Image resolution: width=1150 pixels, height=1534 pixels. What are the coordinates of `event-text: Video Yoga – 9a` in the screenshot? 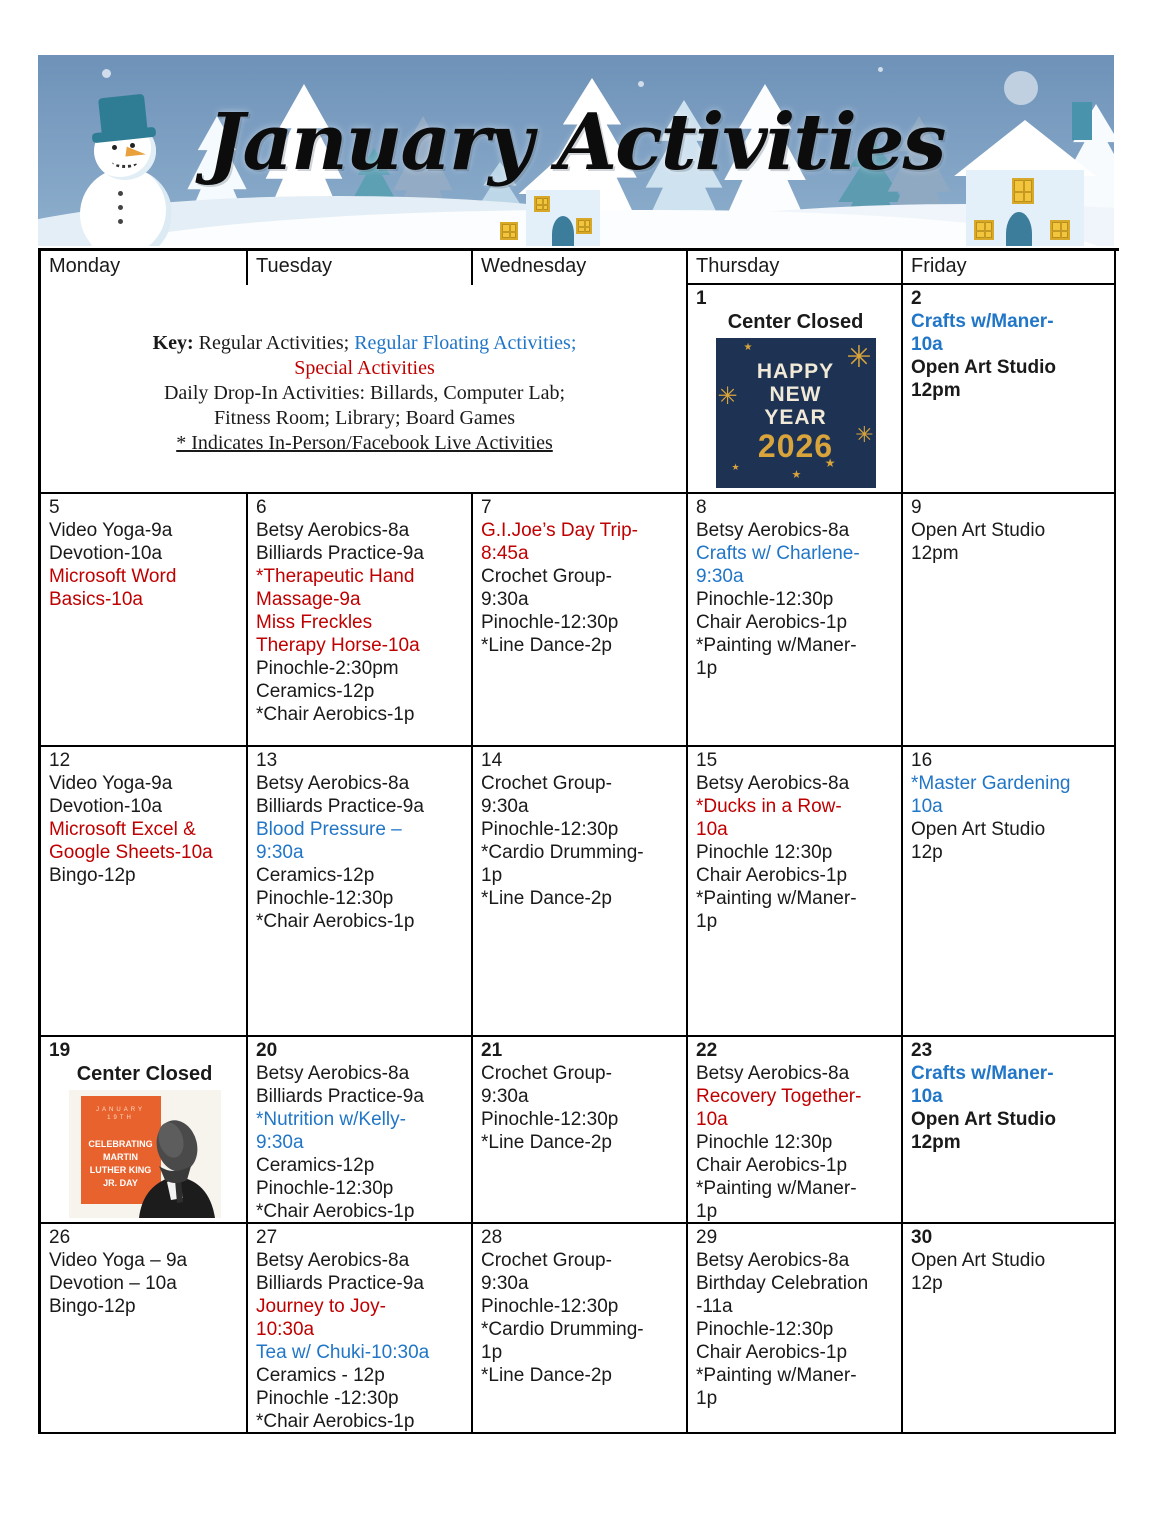 It's located at (118, 1260).